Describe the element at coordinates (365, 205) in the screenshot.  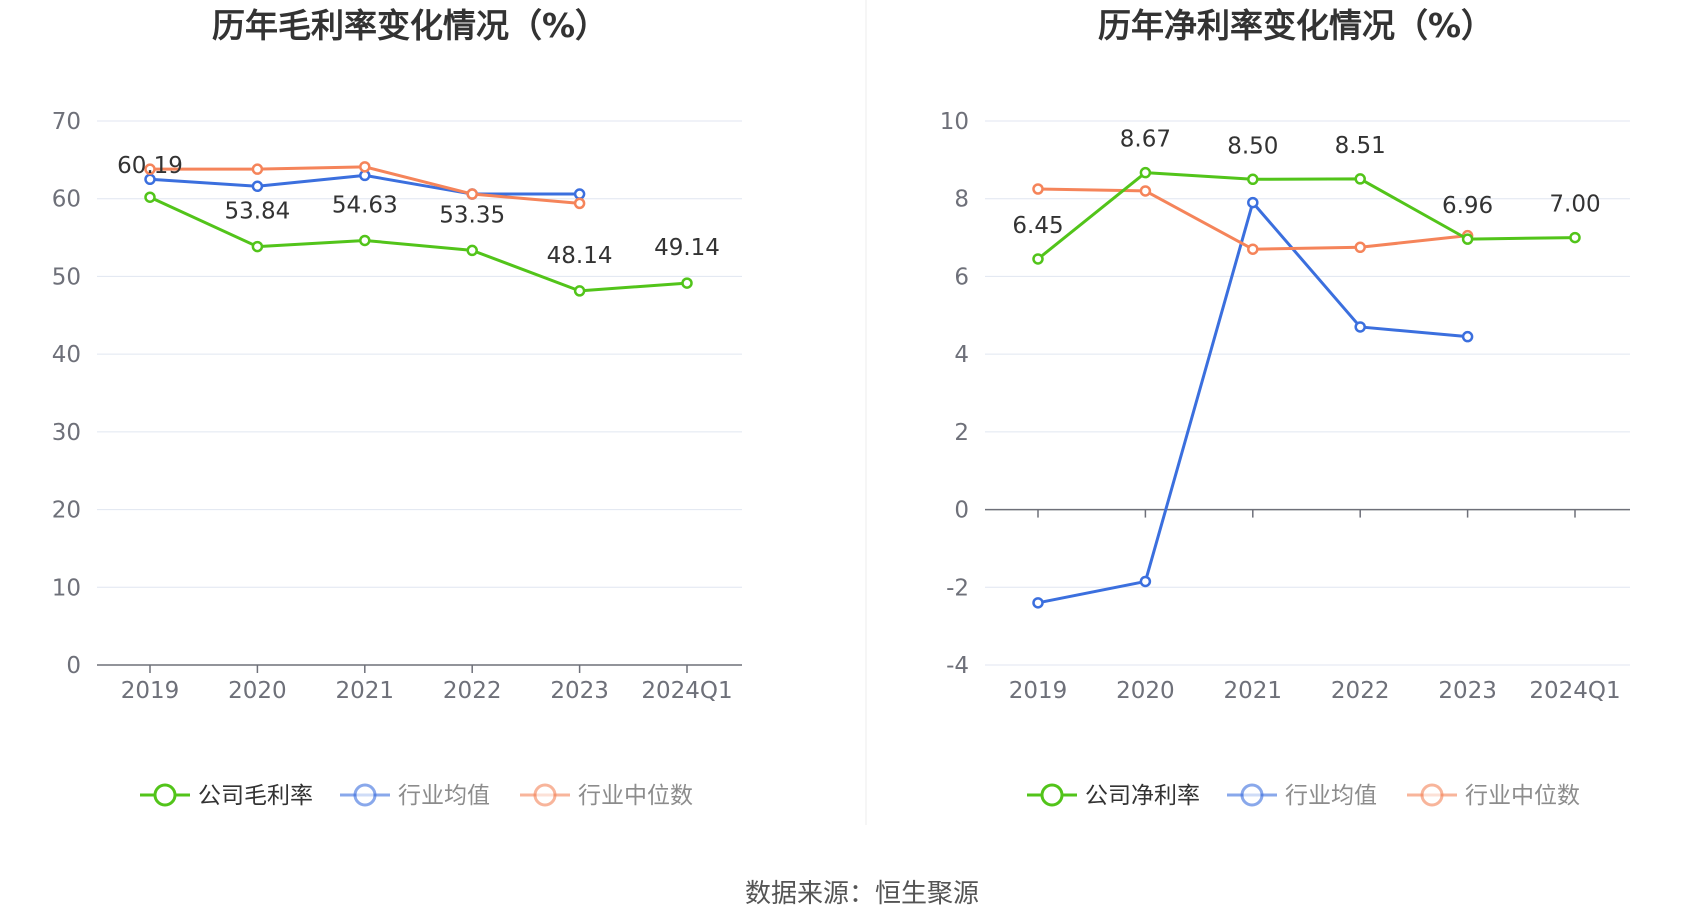
I see `data-label: 54.63` at that location.